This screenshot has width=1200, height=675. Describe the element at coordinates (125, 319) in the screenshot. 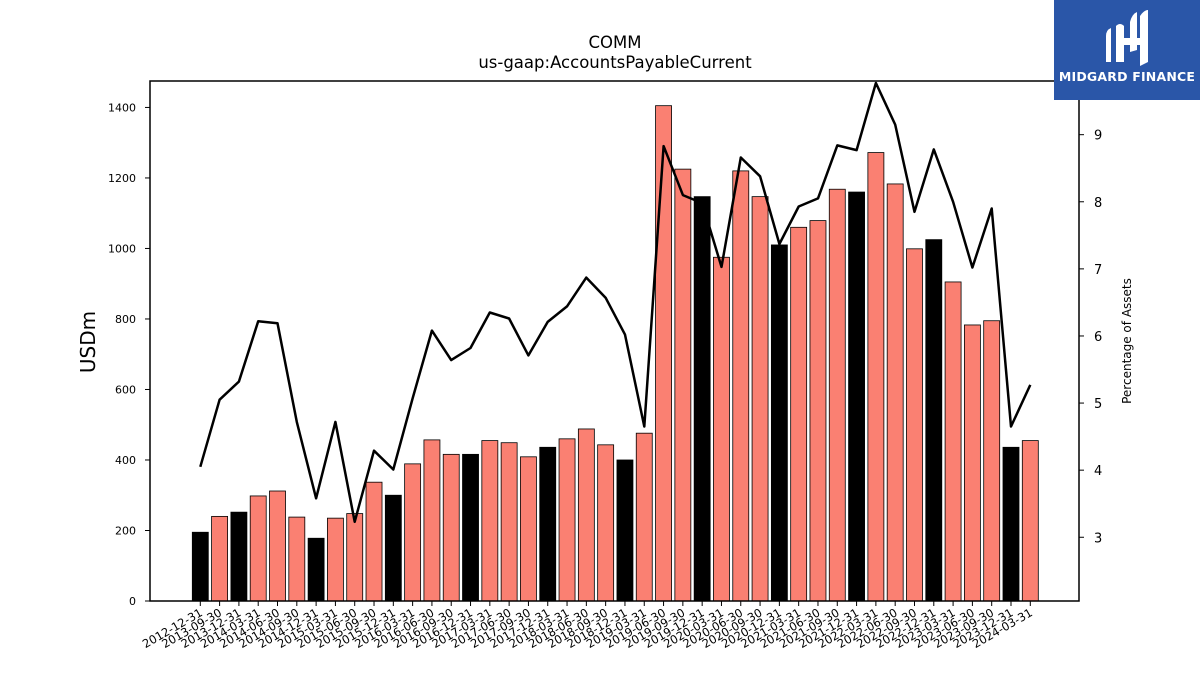

I see `y-tick-label: 800` at that location.